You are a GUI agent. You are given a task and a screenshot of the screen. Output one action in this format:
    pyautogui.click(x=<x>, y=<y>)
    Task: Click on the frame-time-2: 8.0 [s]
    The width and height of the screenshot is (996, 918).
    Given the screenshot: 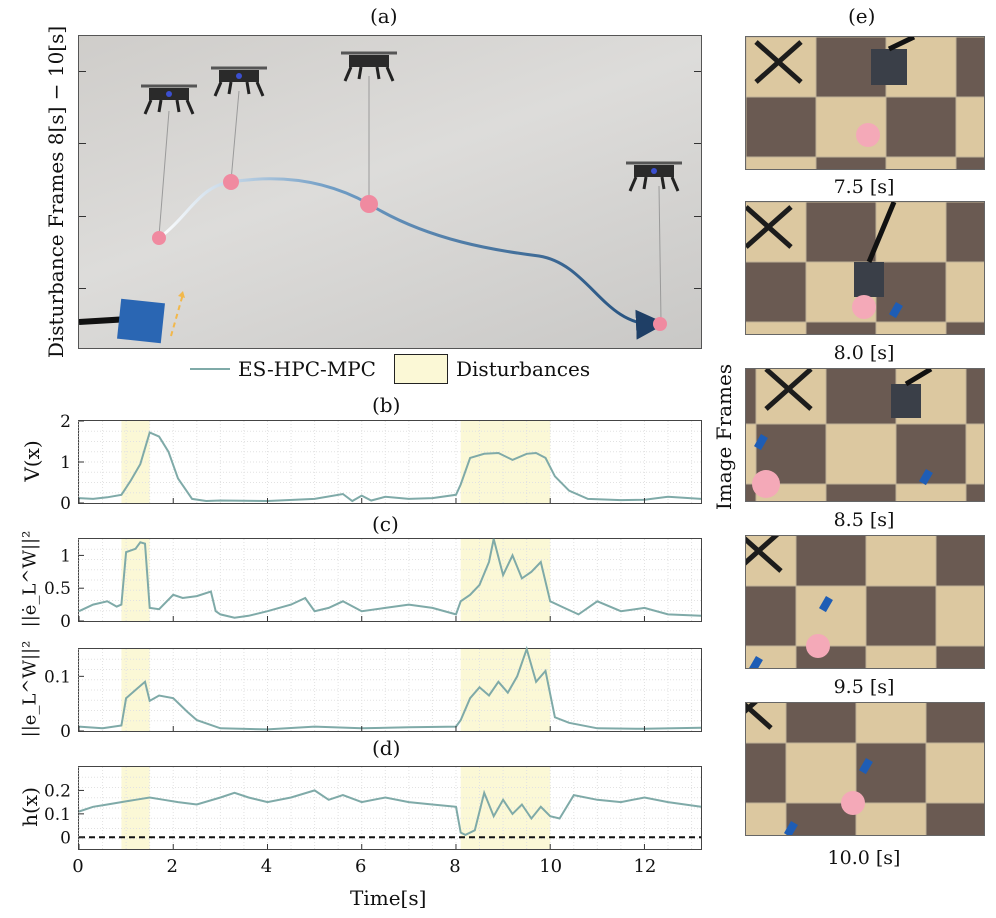 What is the action you would take?
    pyautogui.click(x=864, y=353)
    